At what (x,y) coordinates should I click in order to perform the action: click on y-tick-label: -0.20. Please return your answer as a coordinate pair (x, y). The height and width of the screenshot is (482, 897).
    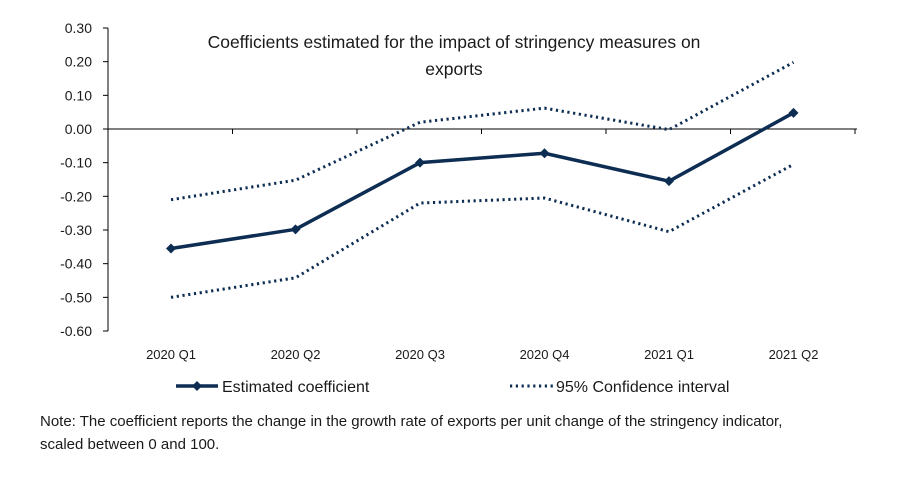
    Looking at the image, I should click on (76, 196).